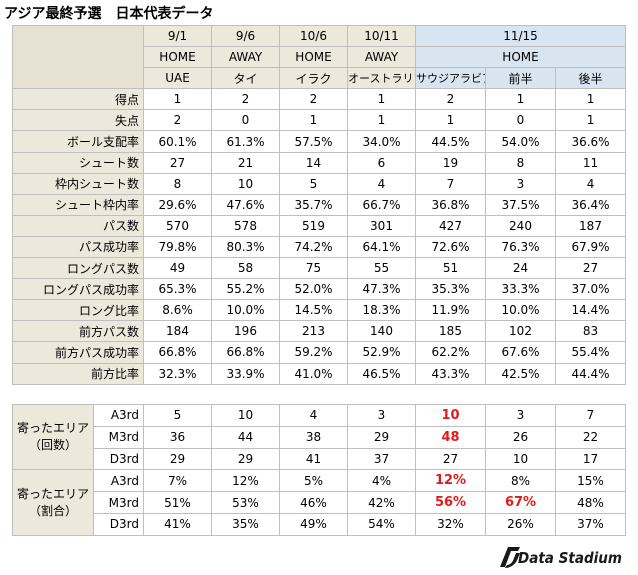 This screenshot has height=575, width=638. Describe the element at coordinates (520, 481) in the screenshot. I see `area-value: 8%` at that location.